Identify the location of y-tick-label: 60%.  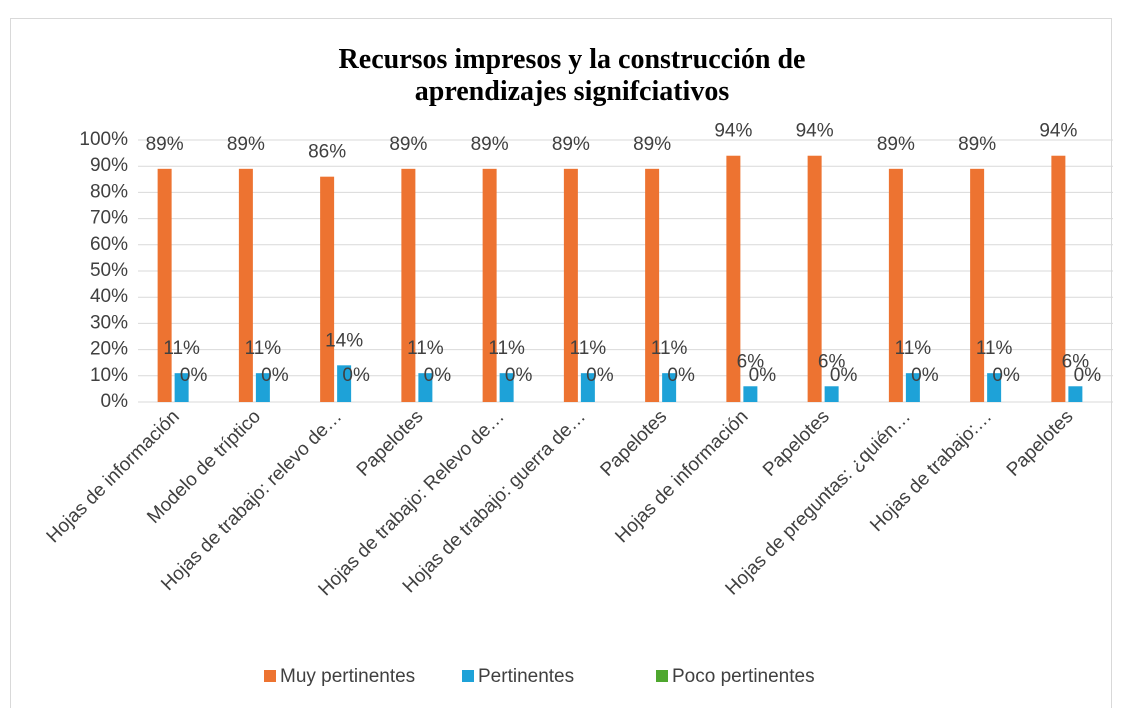
(109, 244).